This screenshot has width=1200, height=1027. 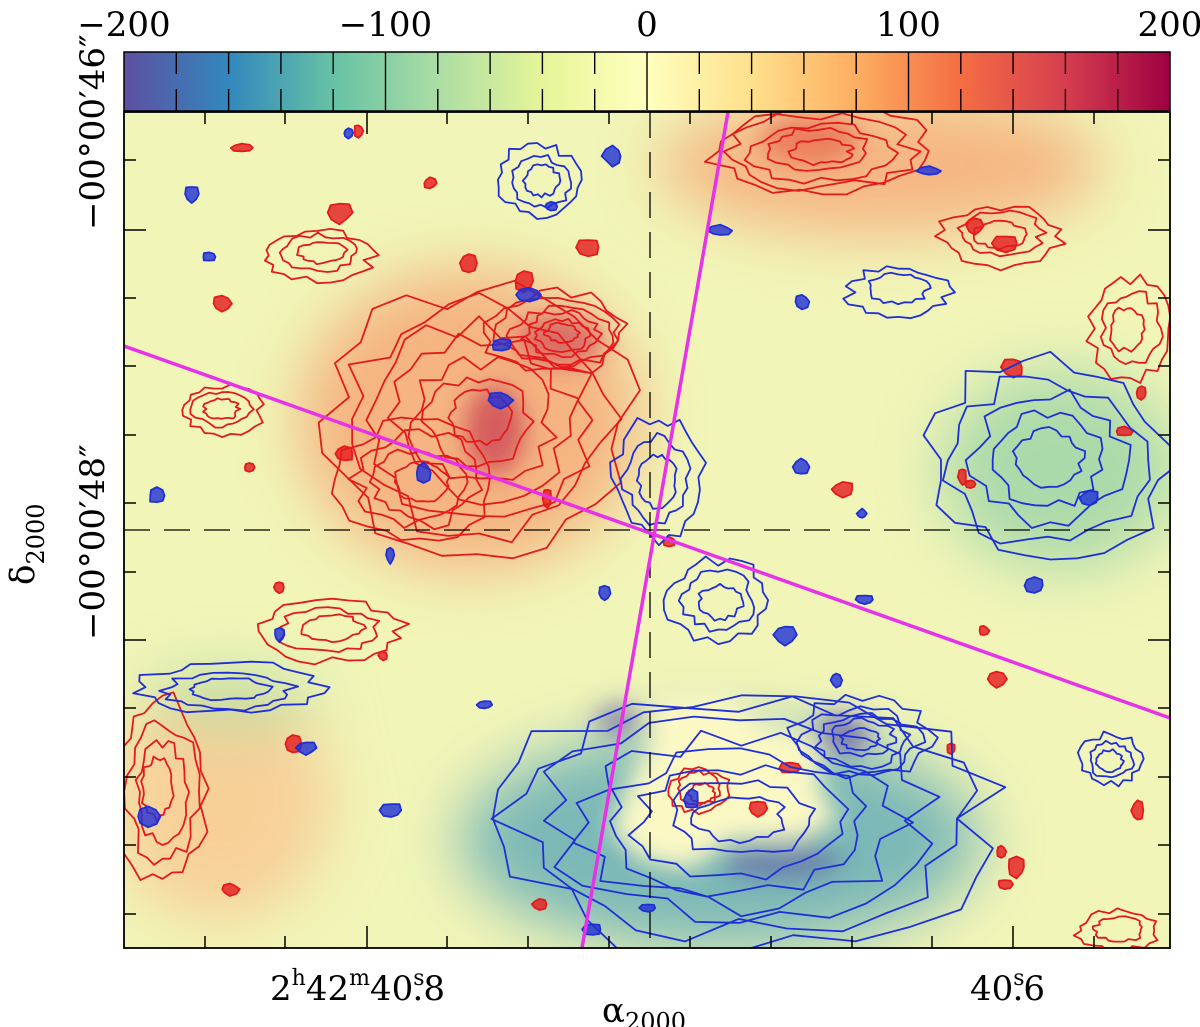 I want to click on colorbar-ticks, so click(x=647, y=81).